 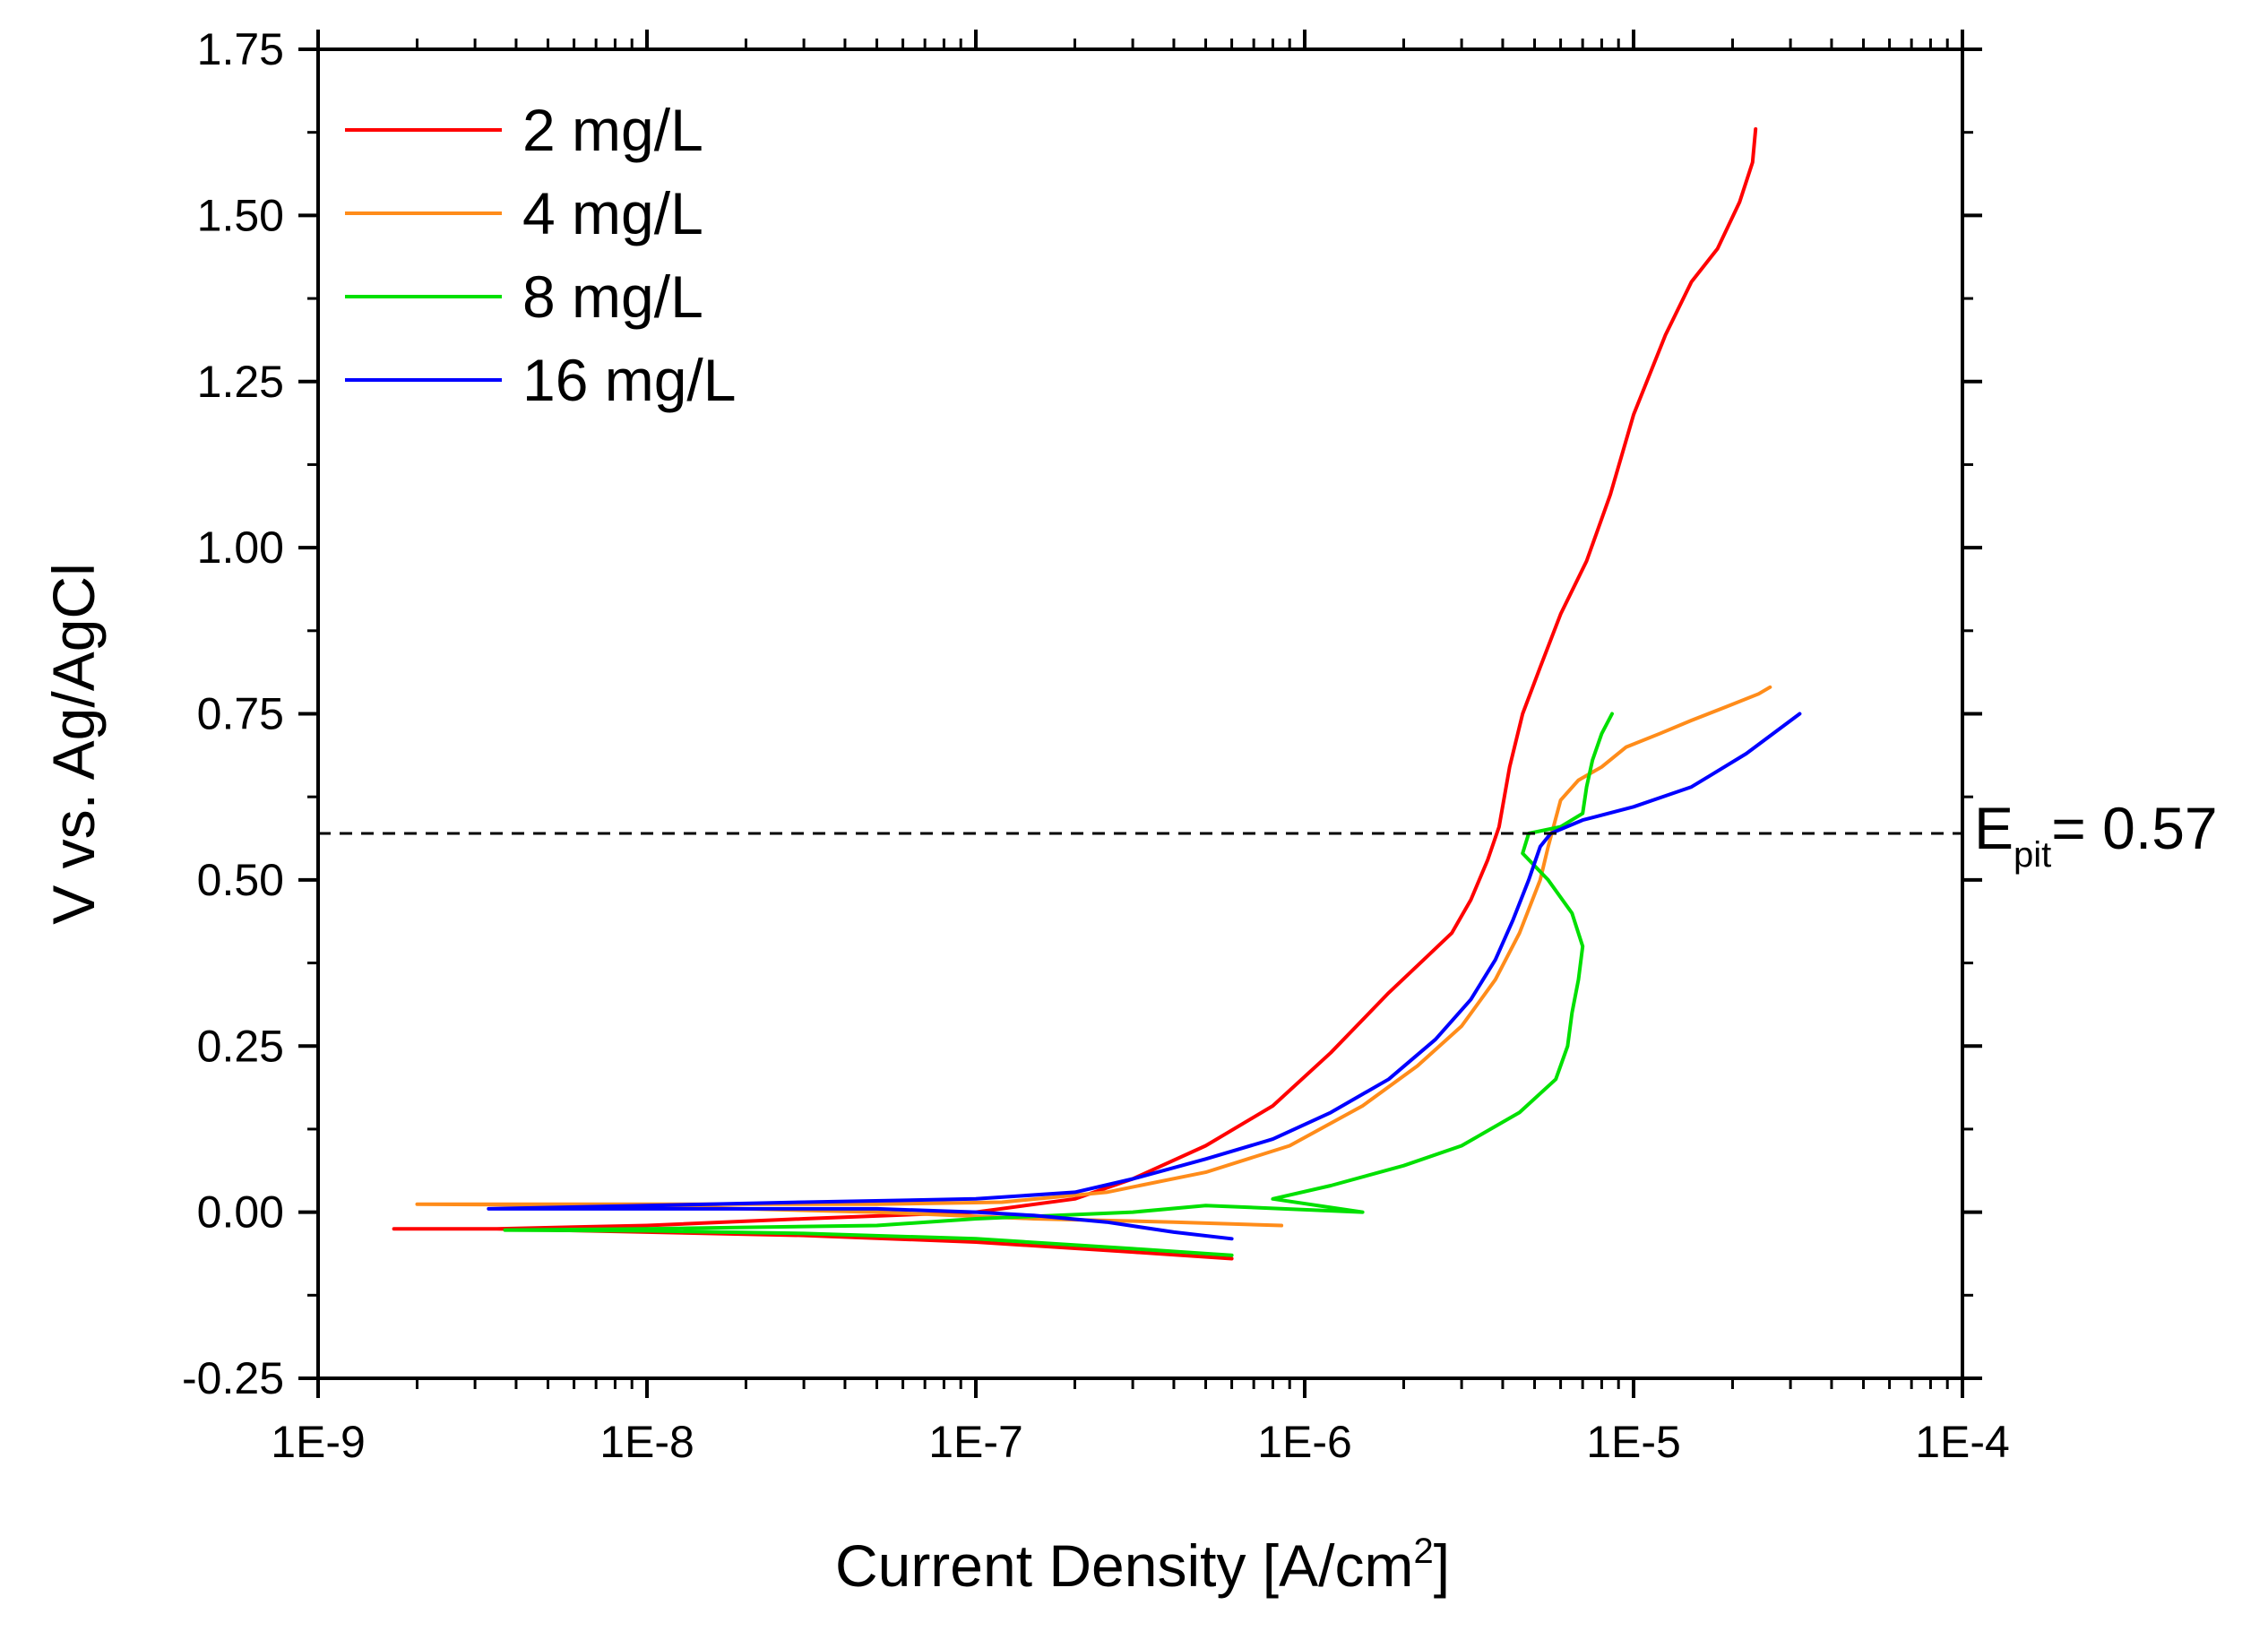 What do you see at coordinates (240, 215) in the screenshot?
I see `y-tick-label: 1.50` at bounding box center [240, 215].